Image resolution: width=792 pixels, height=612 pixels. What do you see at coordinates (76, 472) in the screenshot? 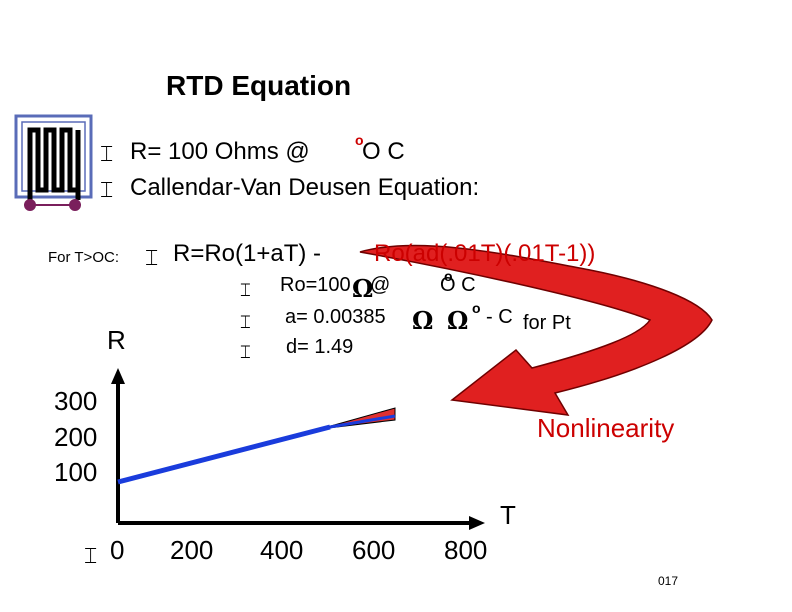
I see `y-tick-100: 100` at bounding box center [76, 472].